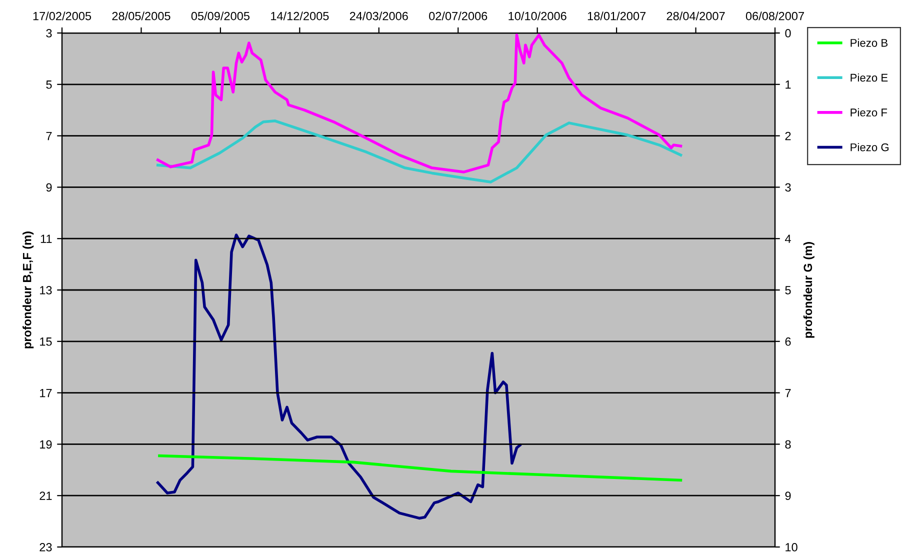 The width and height of the screenshot is (910, 553). What do you see at coordinates (869, 77) in the screenshot?
I see `legend-label: Piezo E` at bounding box center [869, 77].